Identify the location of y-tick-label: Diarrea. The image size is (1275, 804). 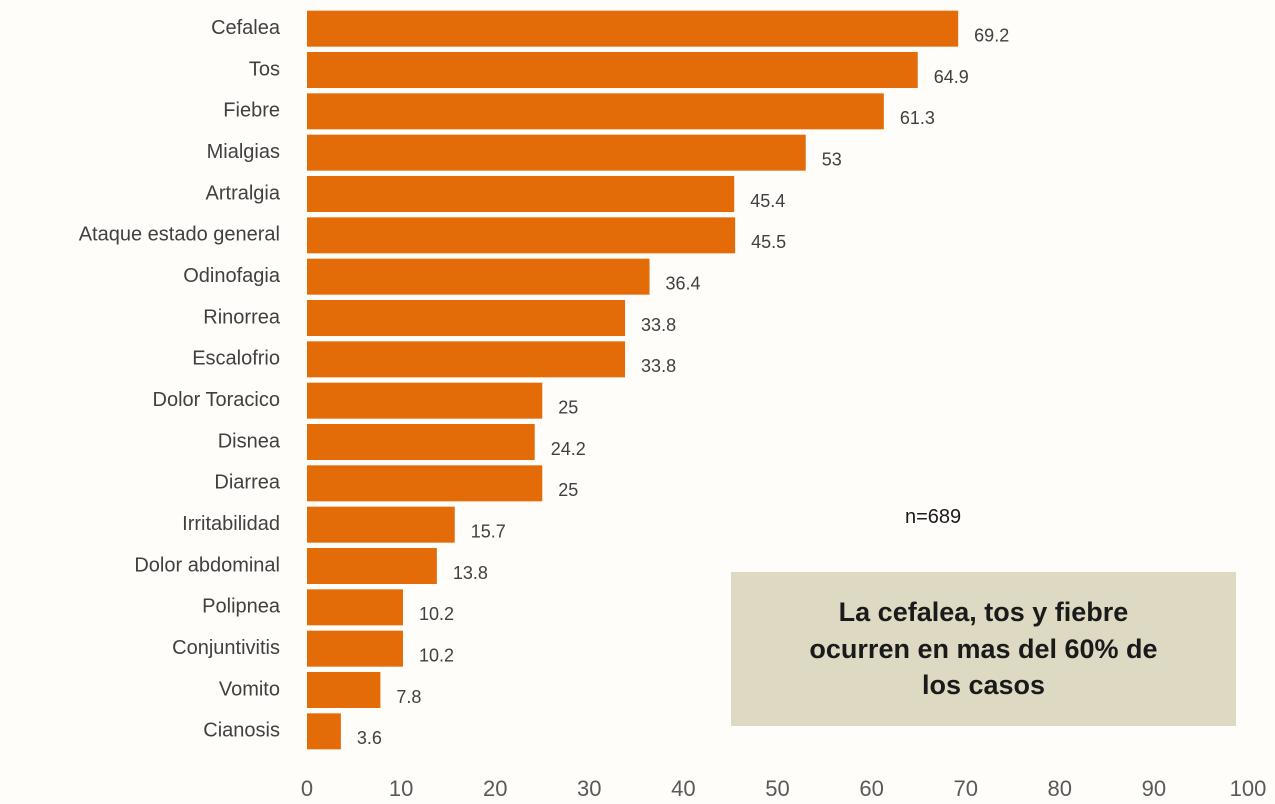
(247, 483).